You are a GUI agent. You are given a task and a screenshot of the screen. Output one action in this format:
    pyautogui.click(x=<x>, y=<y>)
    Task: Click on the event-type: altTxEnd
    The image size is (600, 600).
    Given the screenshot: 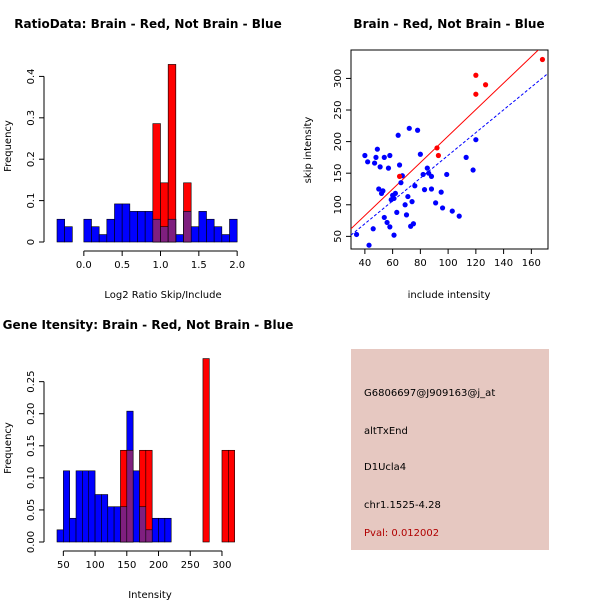 What is the action you would take?
    pyautogui.click(x=386, y=431)
    